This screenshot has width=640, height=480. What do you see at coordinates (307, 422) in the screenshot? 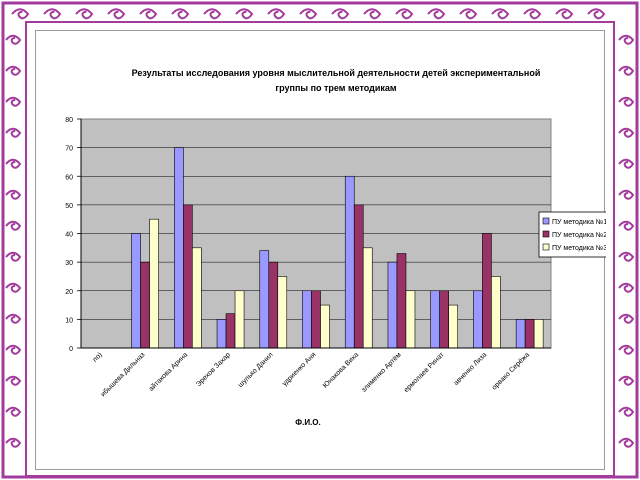
I see `x-axis-label: Ф.И.О.` at bounding box center [307, 422].